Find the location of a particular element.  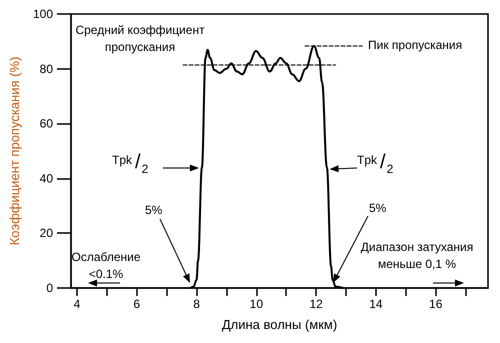

annotation: Диапазон затухания меньше 0,1 % is located at coordinates (417, 255).